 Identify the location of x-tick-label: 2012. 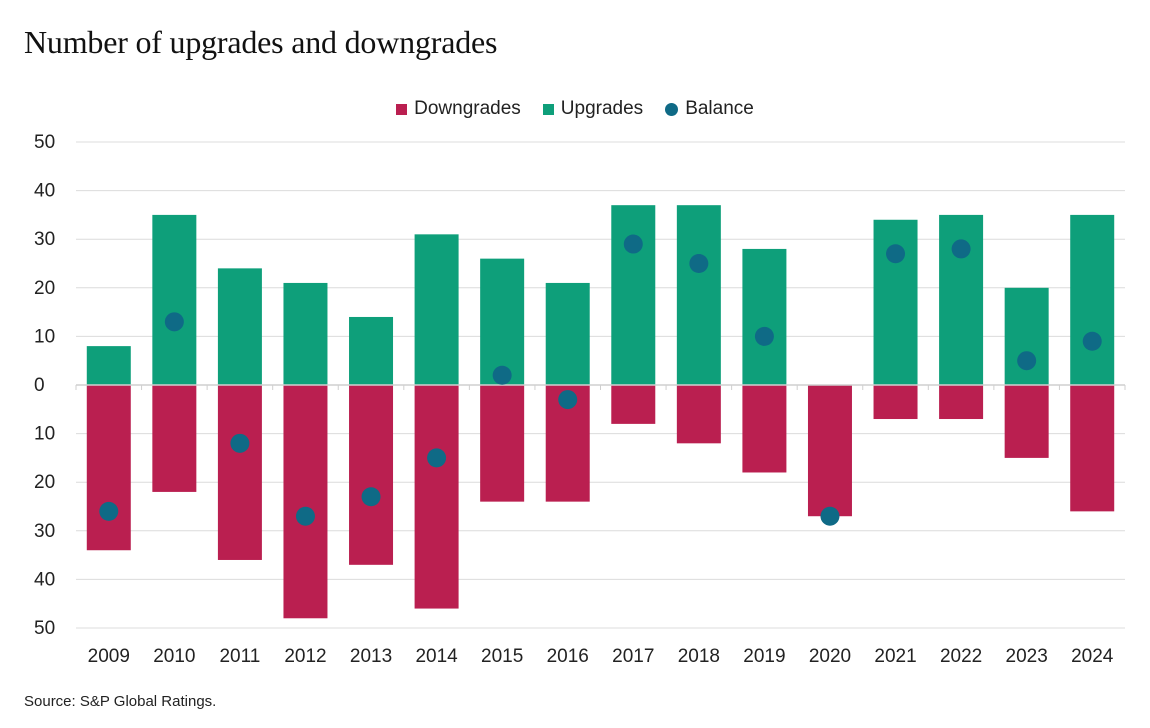
(305, 656).